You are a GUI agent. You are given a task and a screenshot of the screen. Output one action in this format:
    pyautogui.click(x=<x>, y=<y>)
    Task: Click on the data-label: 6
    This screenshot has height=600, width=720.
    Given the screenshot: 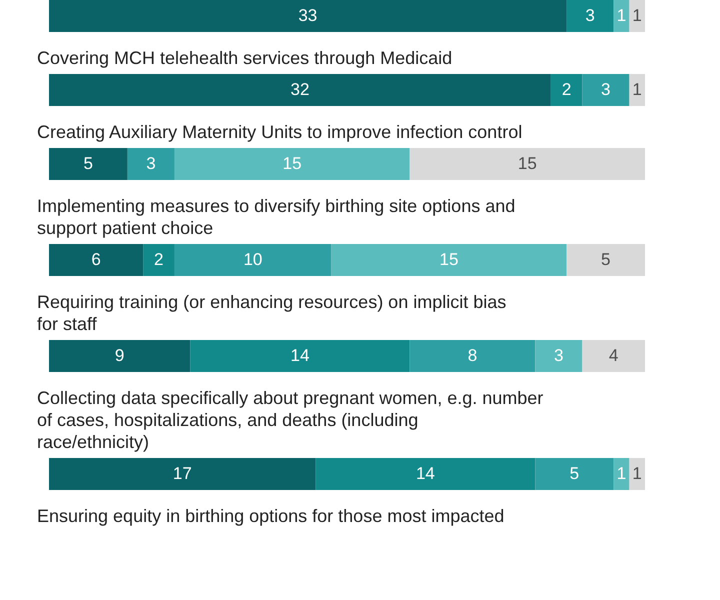 What is the action you would take?
    pyautogui.click(x=96, y=259)
    